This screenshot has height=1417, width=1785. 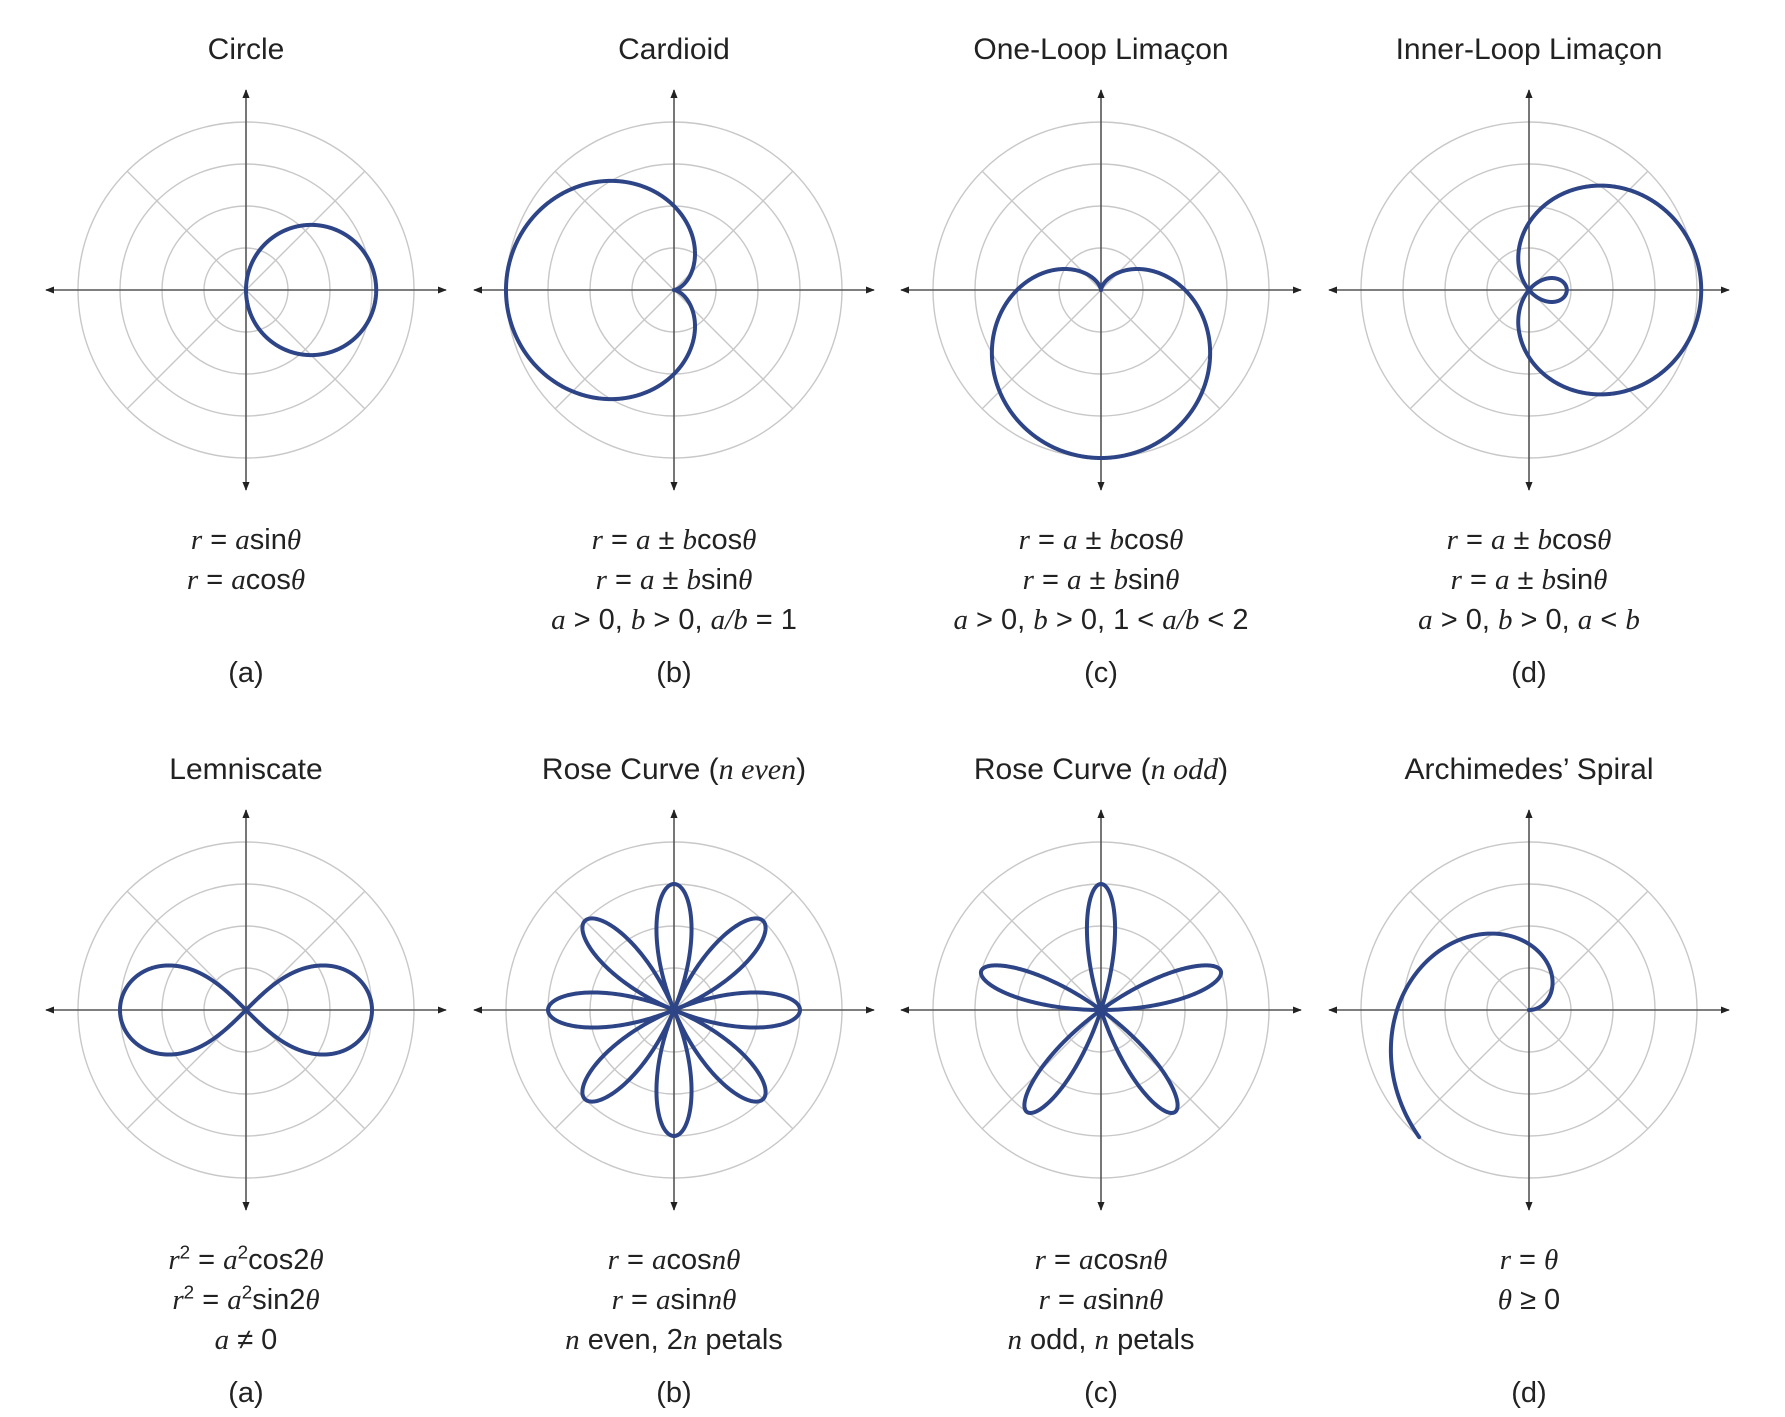 I want to click on one-loop-limacon-curve, so click(x=1101, y=363).